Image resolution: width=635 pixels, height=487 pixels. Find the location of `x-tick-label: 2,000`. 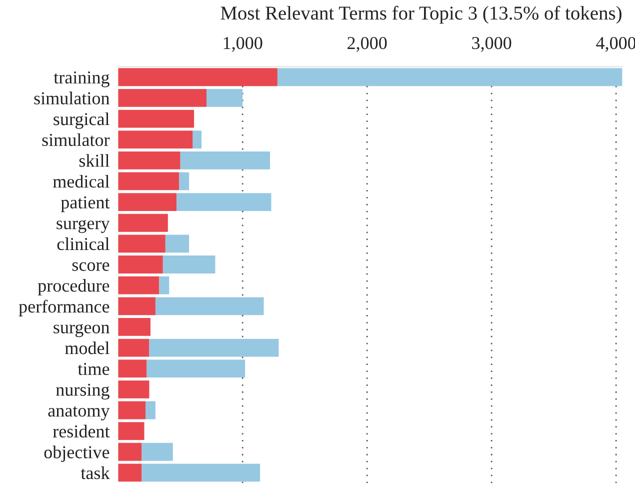

x-tick-label: 2,000 is located at coordinates (367, 44).